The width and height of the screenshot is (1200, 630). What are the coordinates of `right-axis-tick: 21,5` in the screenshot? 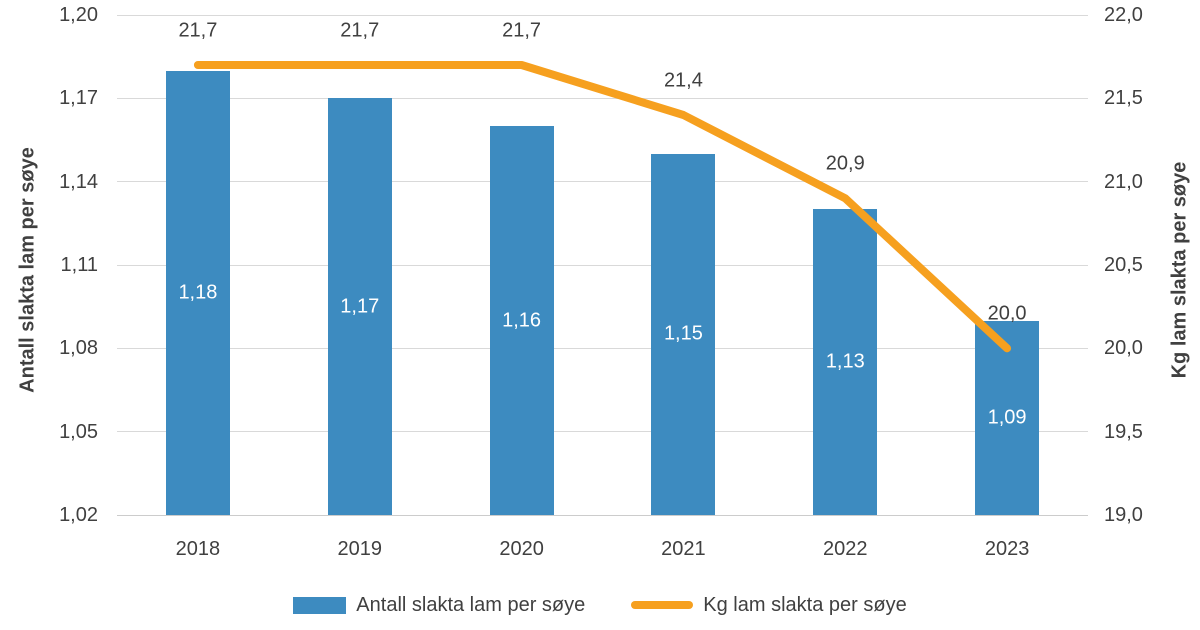 It's located at (1123, 98).